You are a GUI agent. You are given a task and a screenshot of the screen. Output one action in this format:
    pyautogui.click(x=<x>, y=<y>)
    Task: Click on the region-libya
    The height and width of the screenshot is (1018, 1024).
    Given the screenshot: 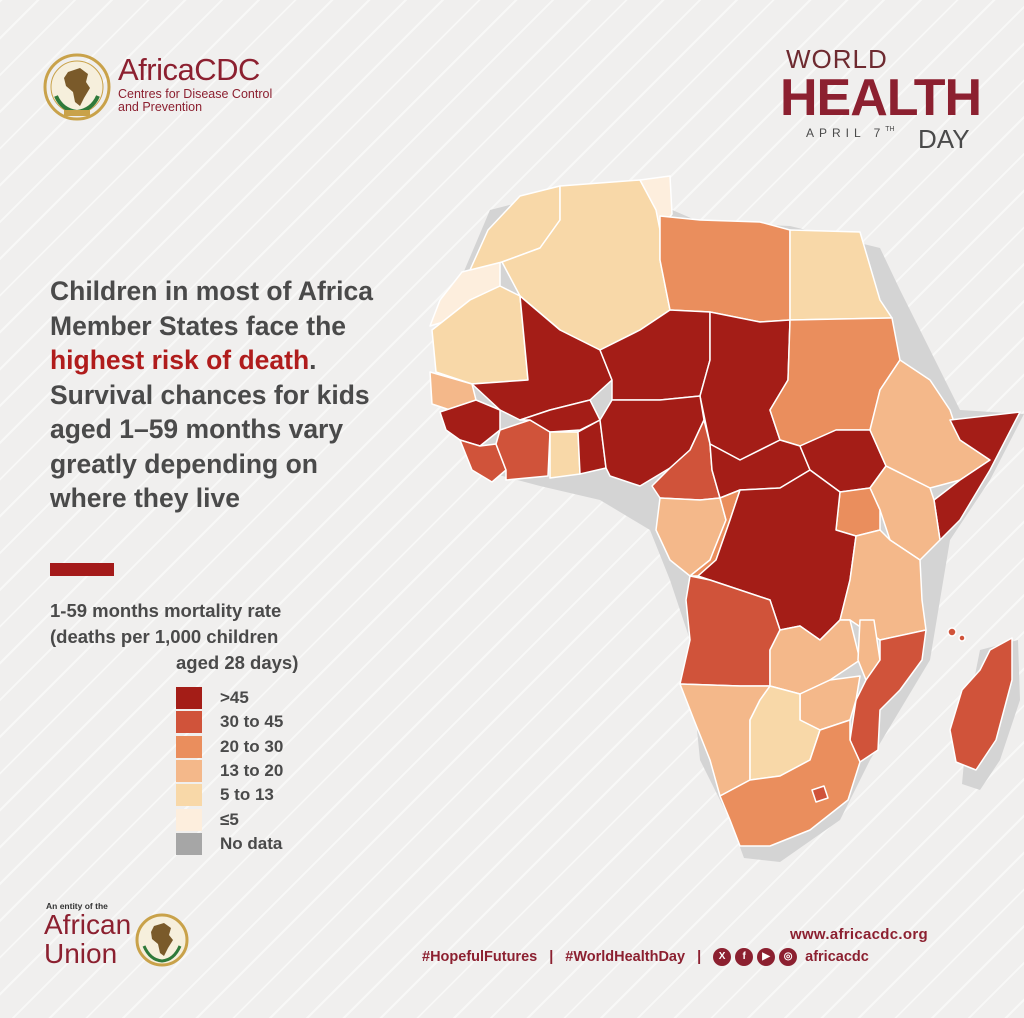 What is the action you would take?
    pyautogui.click(x=725, y=269)
    